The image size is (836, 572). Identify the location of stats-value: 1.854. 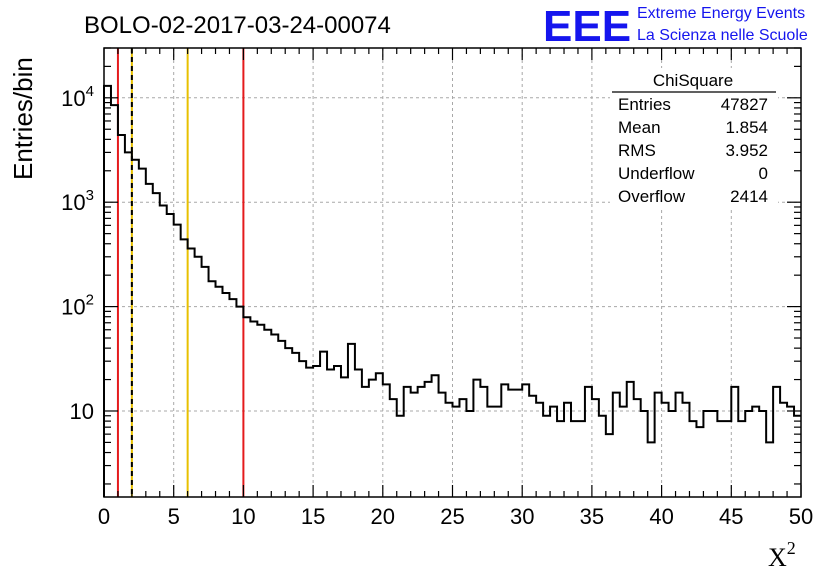
(746, 127).